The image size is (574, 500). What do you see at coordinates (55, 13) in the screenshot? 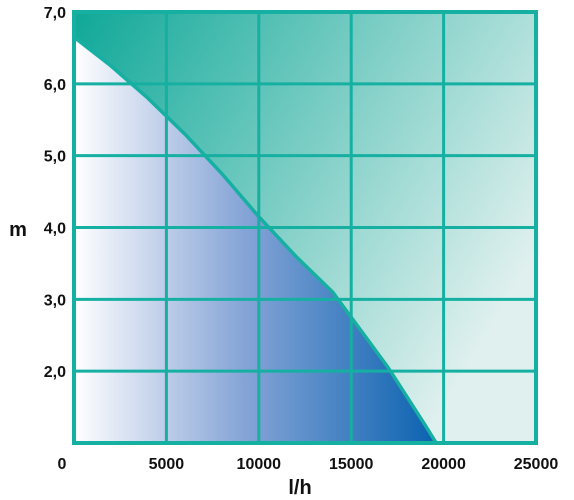
I see `y-tick-label: 7,0` at bounding box center [55, 13].